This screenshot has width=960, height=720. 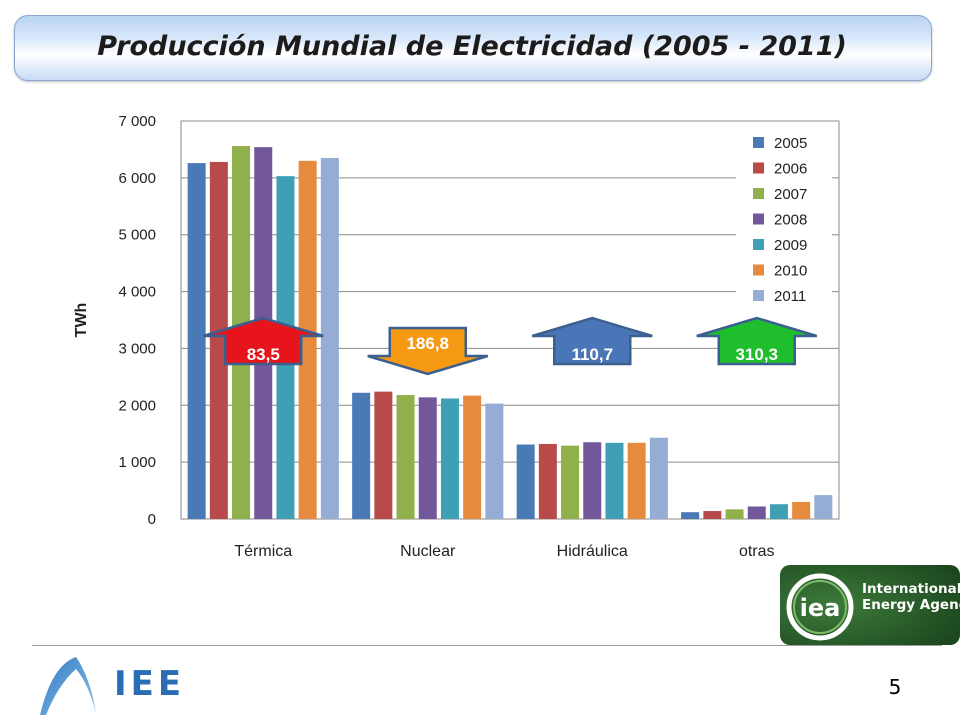 I want to click on change-label: 186,8, so click(x=427, y=343).